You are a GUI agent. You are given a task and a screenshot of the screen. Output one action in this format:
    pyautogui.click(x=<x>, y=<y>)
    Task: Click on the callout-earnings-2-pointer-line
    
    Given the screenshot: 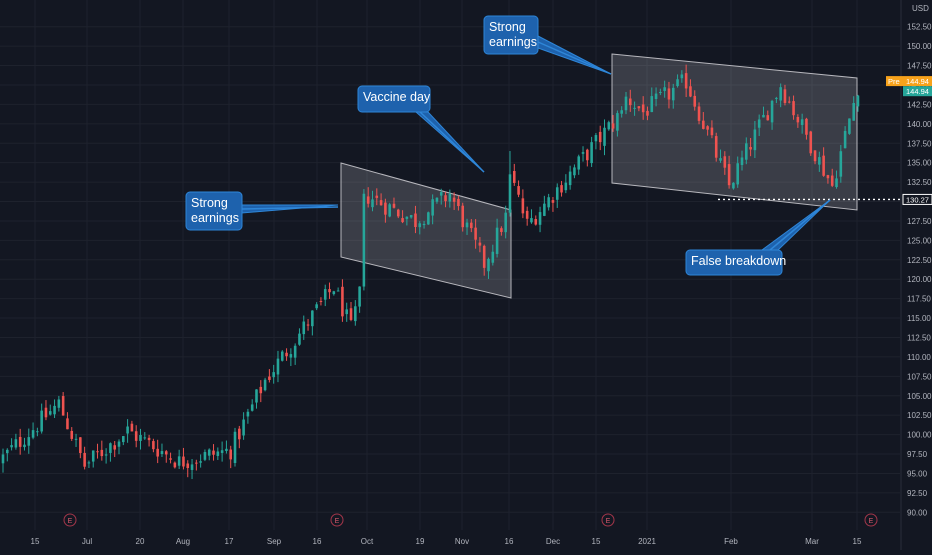 What is the action you would take?
    pyautogui.click(x=574, y=58)
    